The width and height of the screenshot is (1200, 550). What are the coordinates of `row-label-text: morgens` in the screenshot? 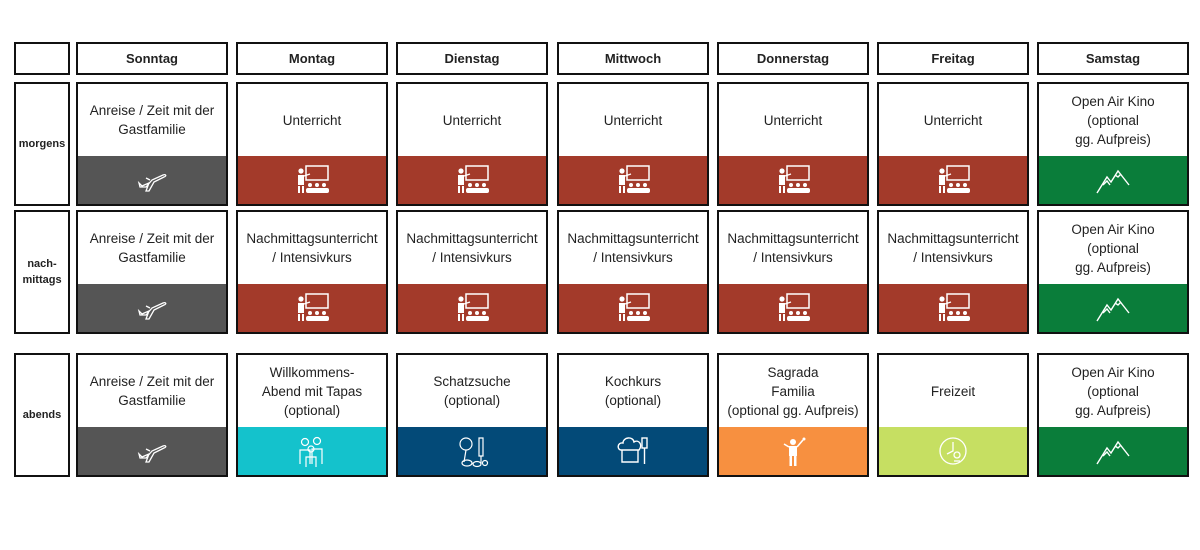 It's located at (42, 144).